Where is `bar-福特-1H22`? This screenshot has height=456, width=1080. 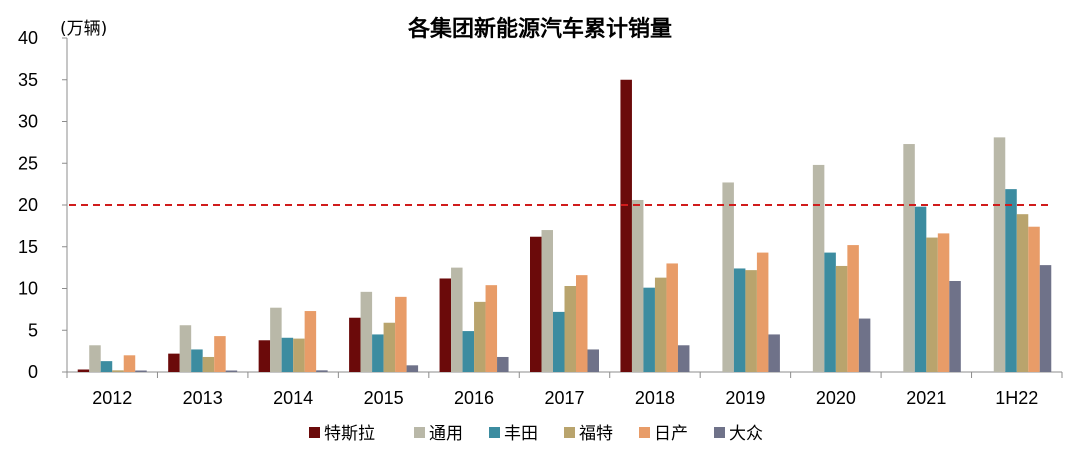
bar-福特-1H22 is located at coordinates (1022, 293).